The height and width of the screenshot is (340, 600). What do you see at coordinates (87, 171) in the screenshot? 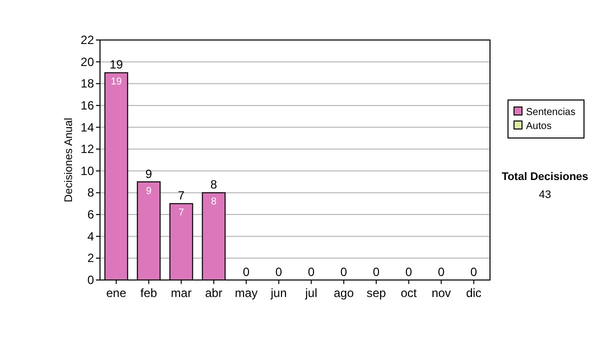
I see `y-tick-label: 10` at bounding box center [87, 171].